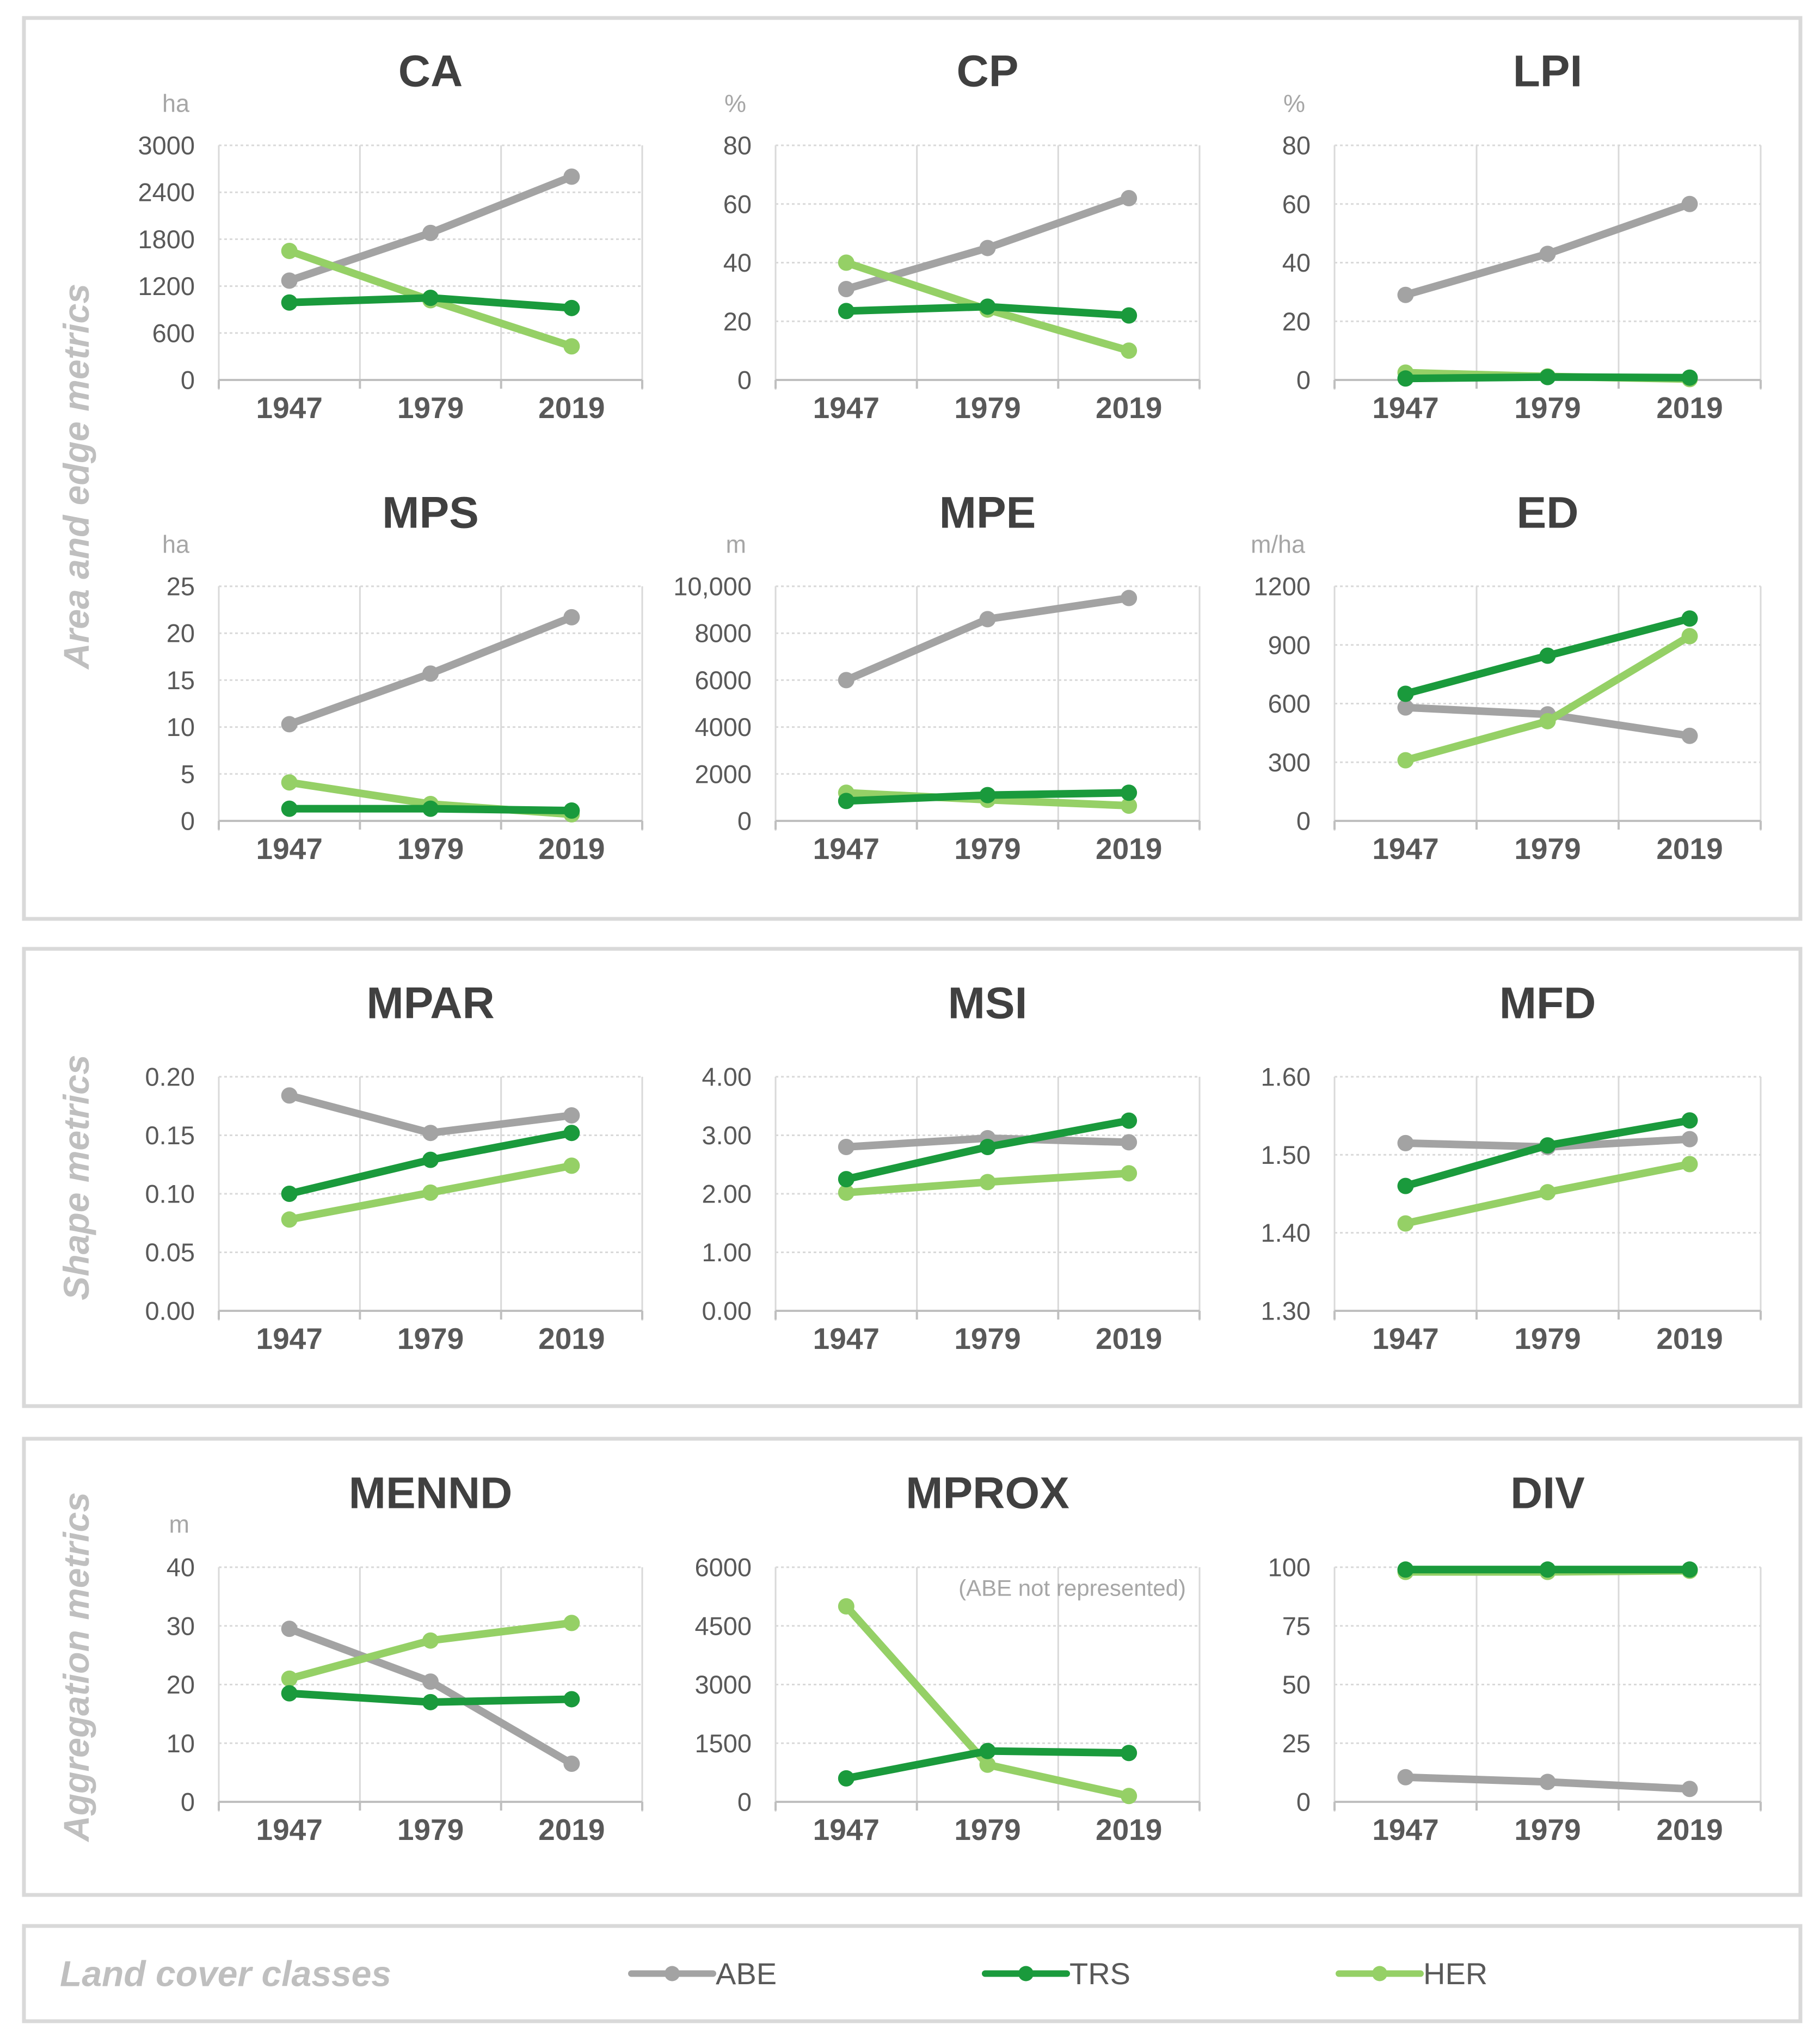 This screenshot has height=2043, width=1820. Describe the element at coordinates (170, 1311) in the screenshot. I see `y-tick-label: 0.00` at that location.